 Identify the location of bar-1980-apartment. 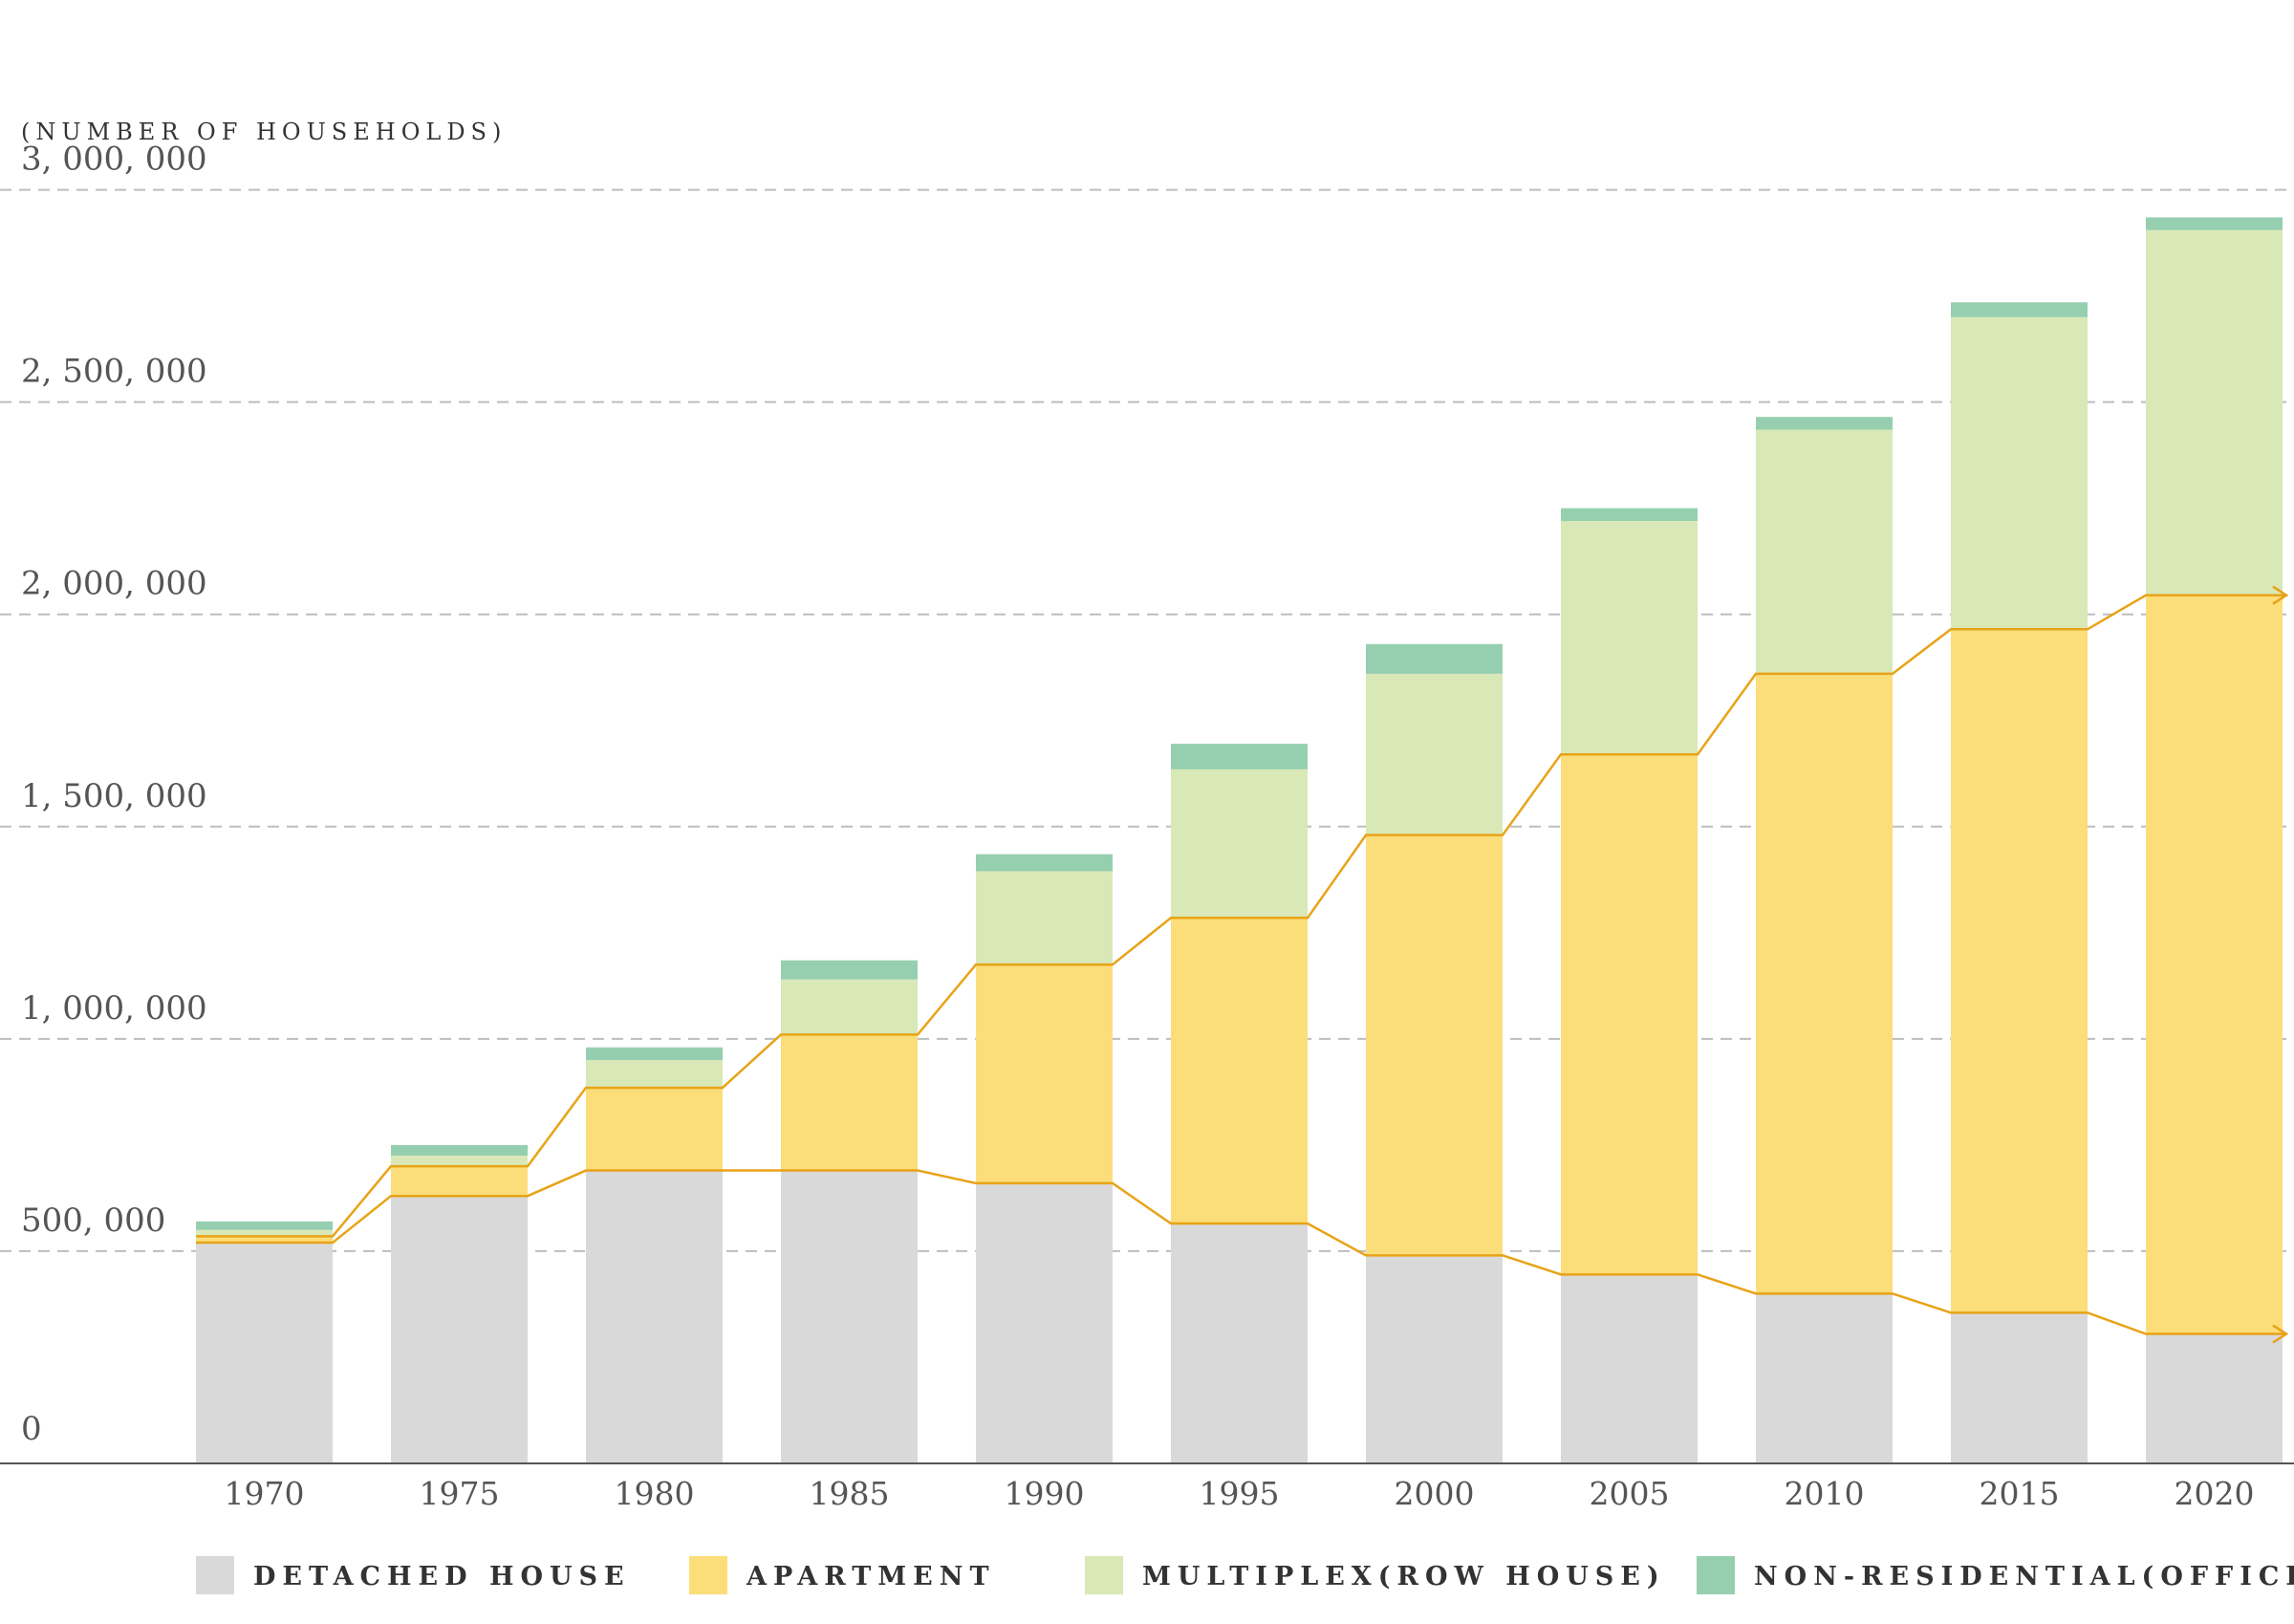
(654, 1129).